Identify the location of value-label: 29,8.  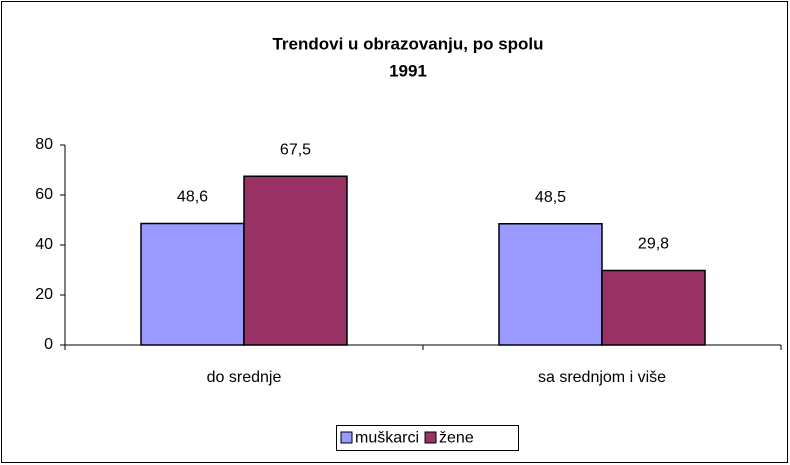
(653, 244).